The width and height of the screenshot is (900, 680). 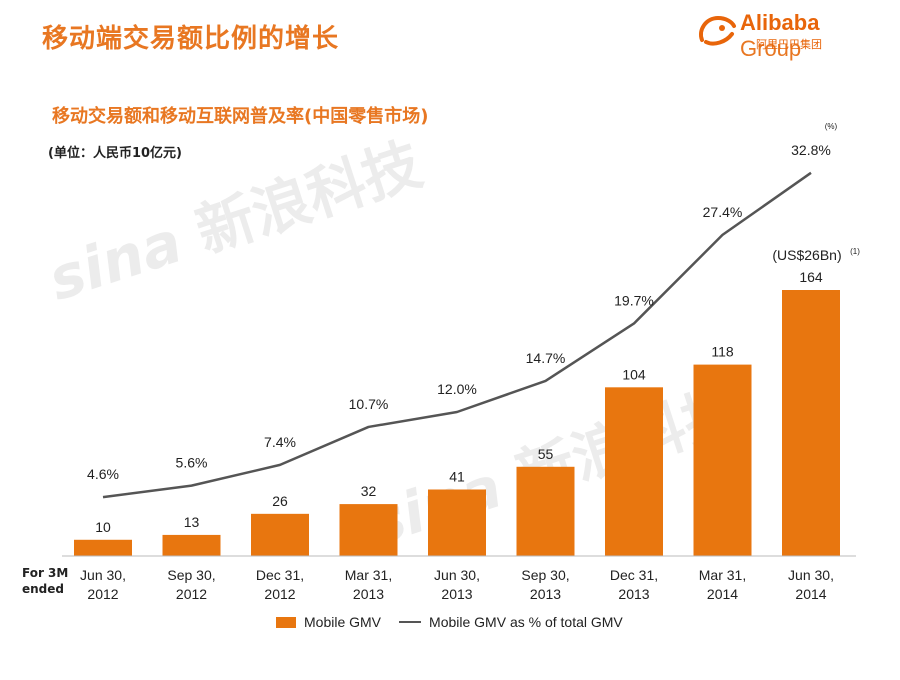 I want to click on bar-value-label: 32, so click(x=369, y=491).